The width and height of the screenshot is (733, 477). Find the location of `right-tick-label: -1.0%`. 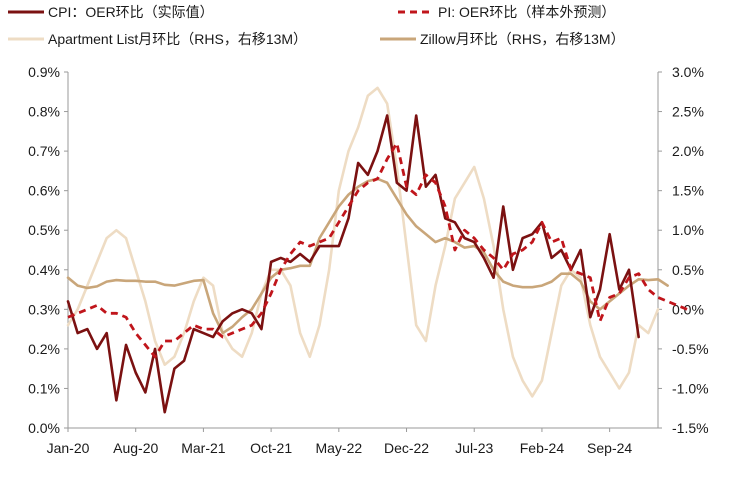

right-tick-label: -1.0% is located at coordinates (690, 388).